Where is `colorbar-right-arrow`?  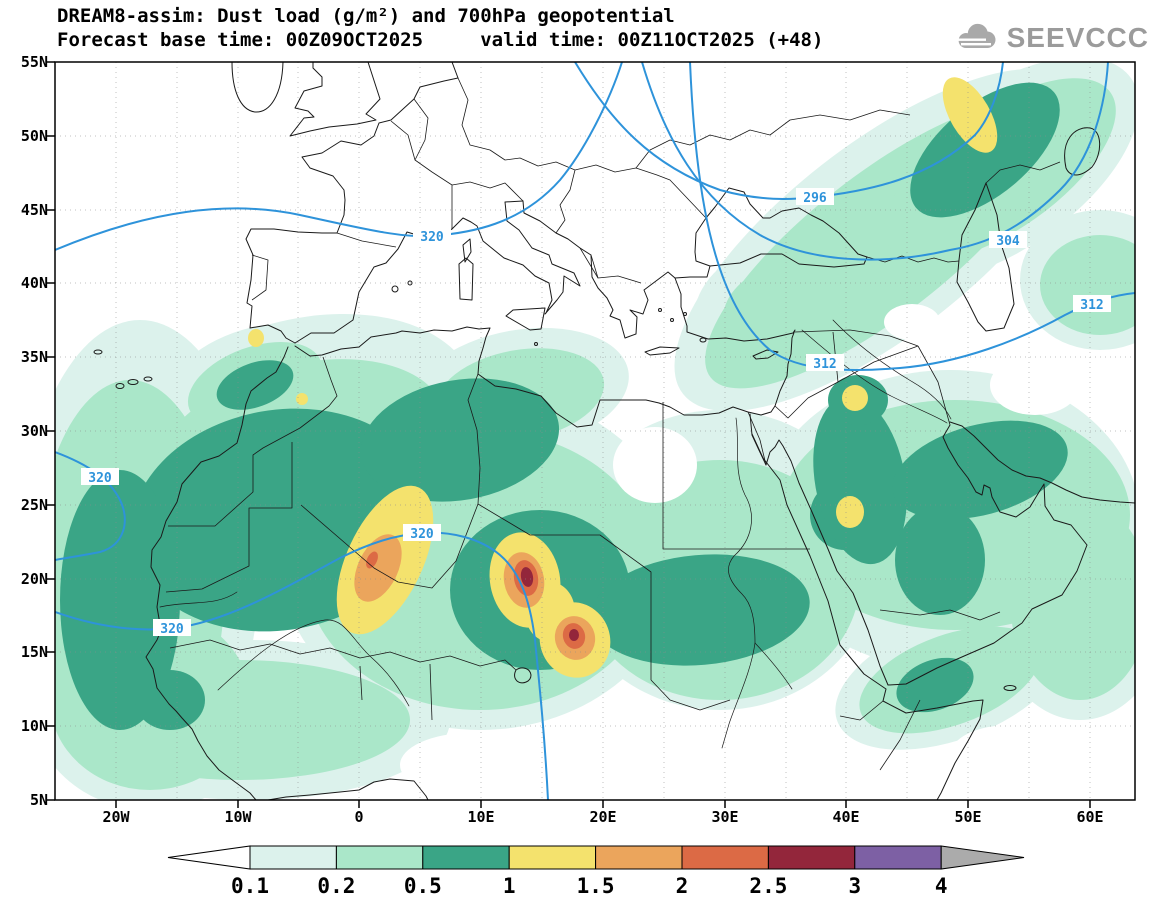
colorbar-right-arrow is located at coordinates (982, 857).